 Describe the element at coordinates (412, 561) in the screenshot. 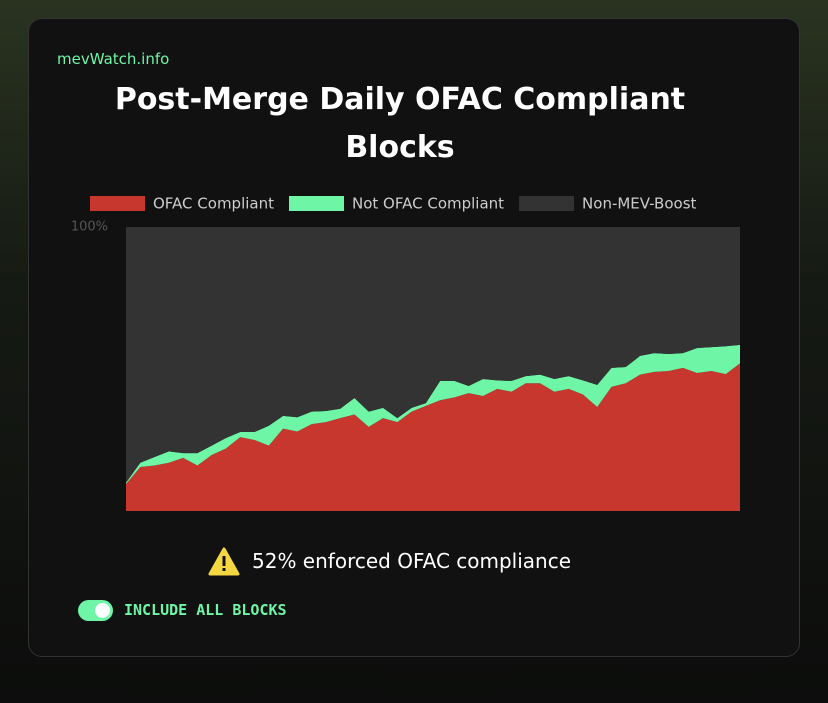

I see `notice: 52% enforced OFAC compliance` at that location.